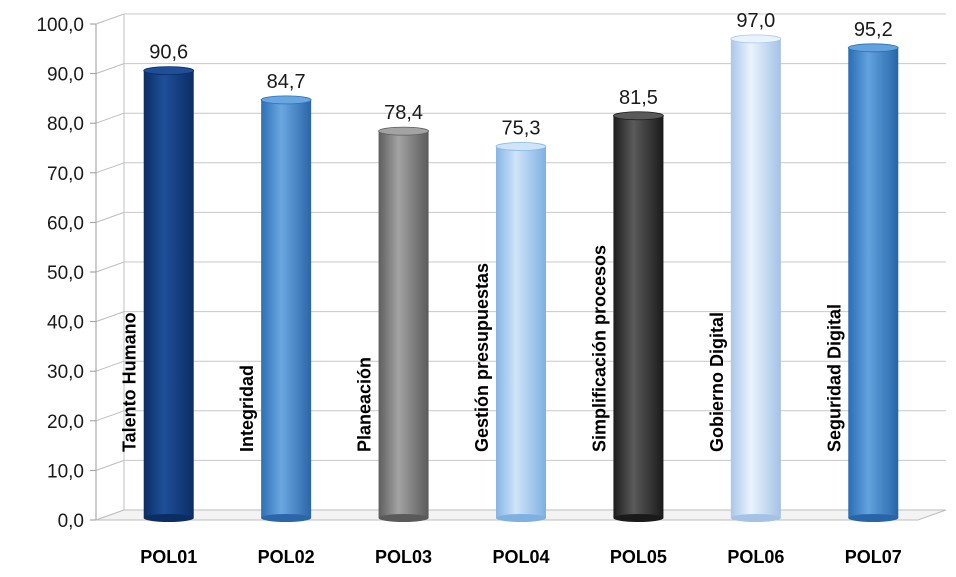  What do you see at coordinates (638, 316) in the screenshot?
I see `bar-pol05` at bounding box center [638, 316].